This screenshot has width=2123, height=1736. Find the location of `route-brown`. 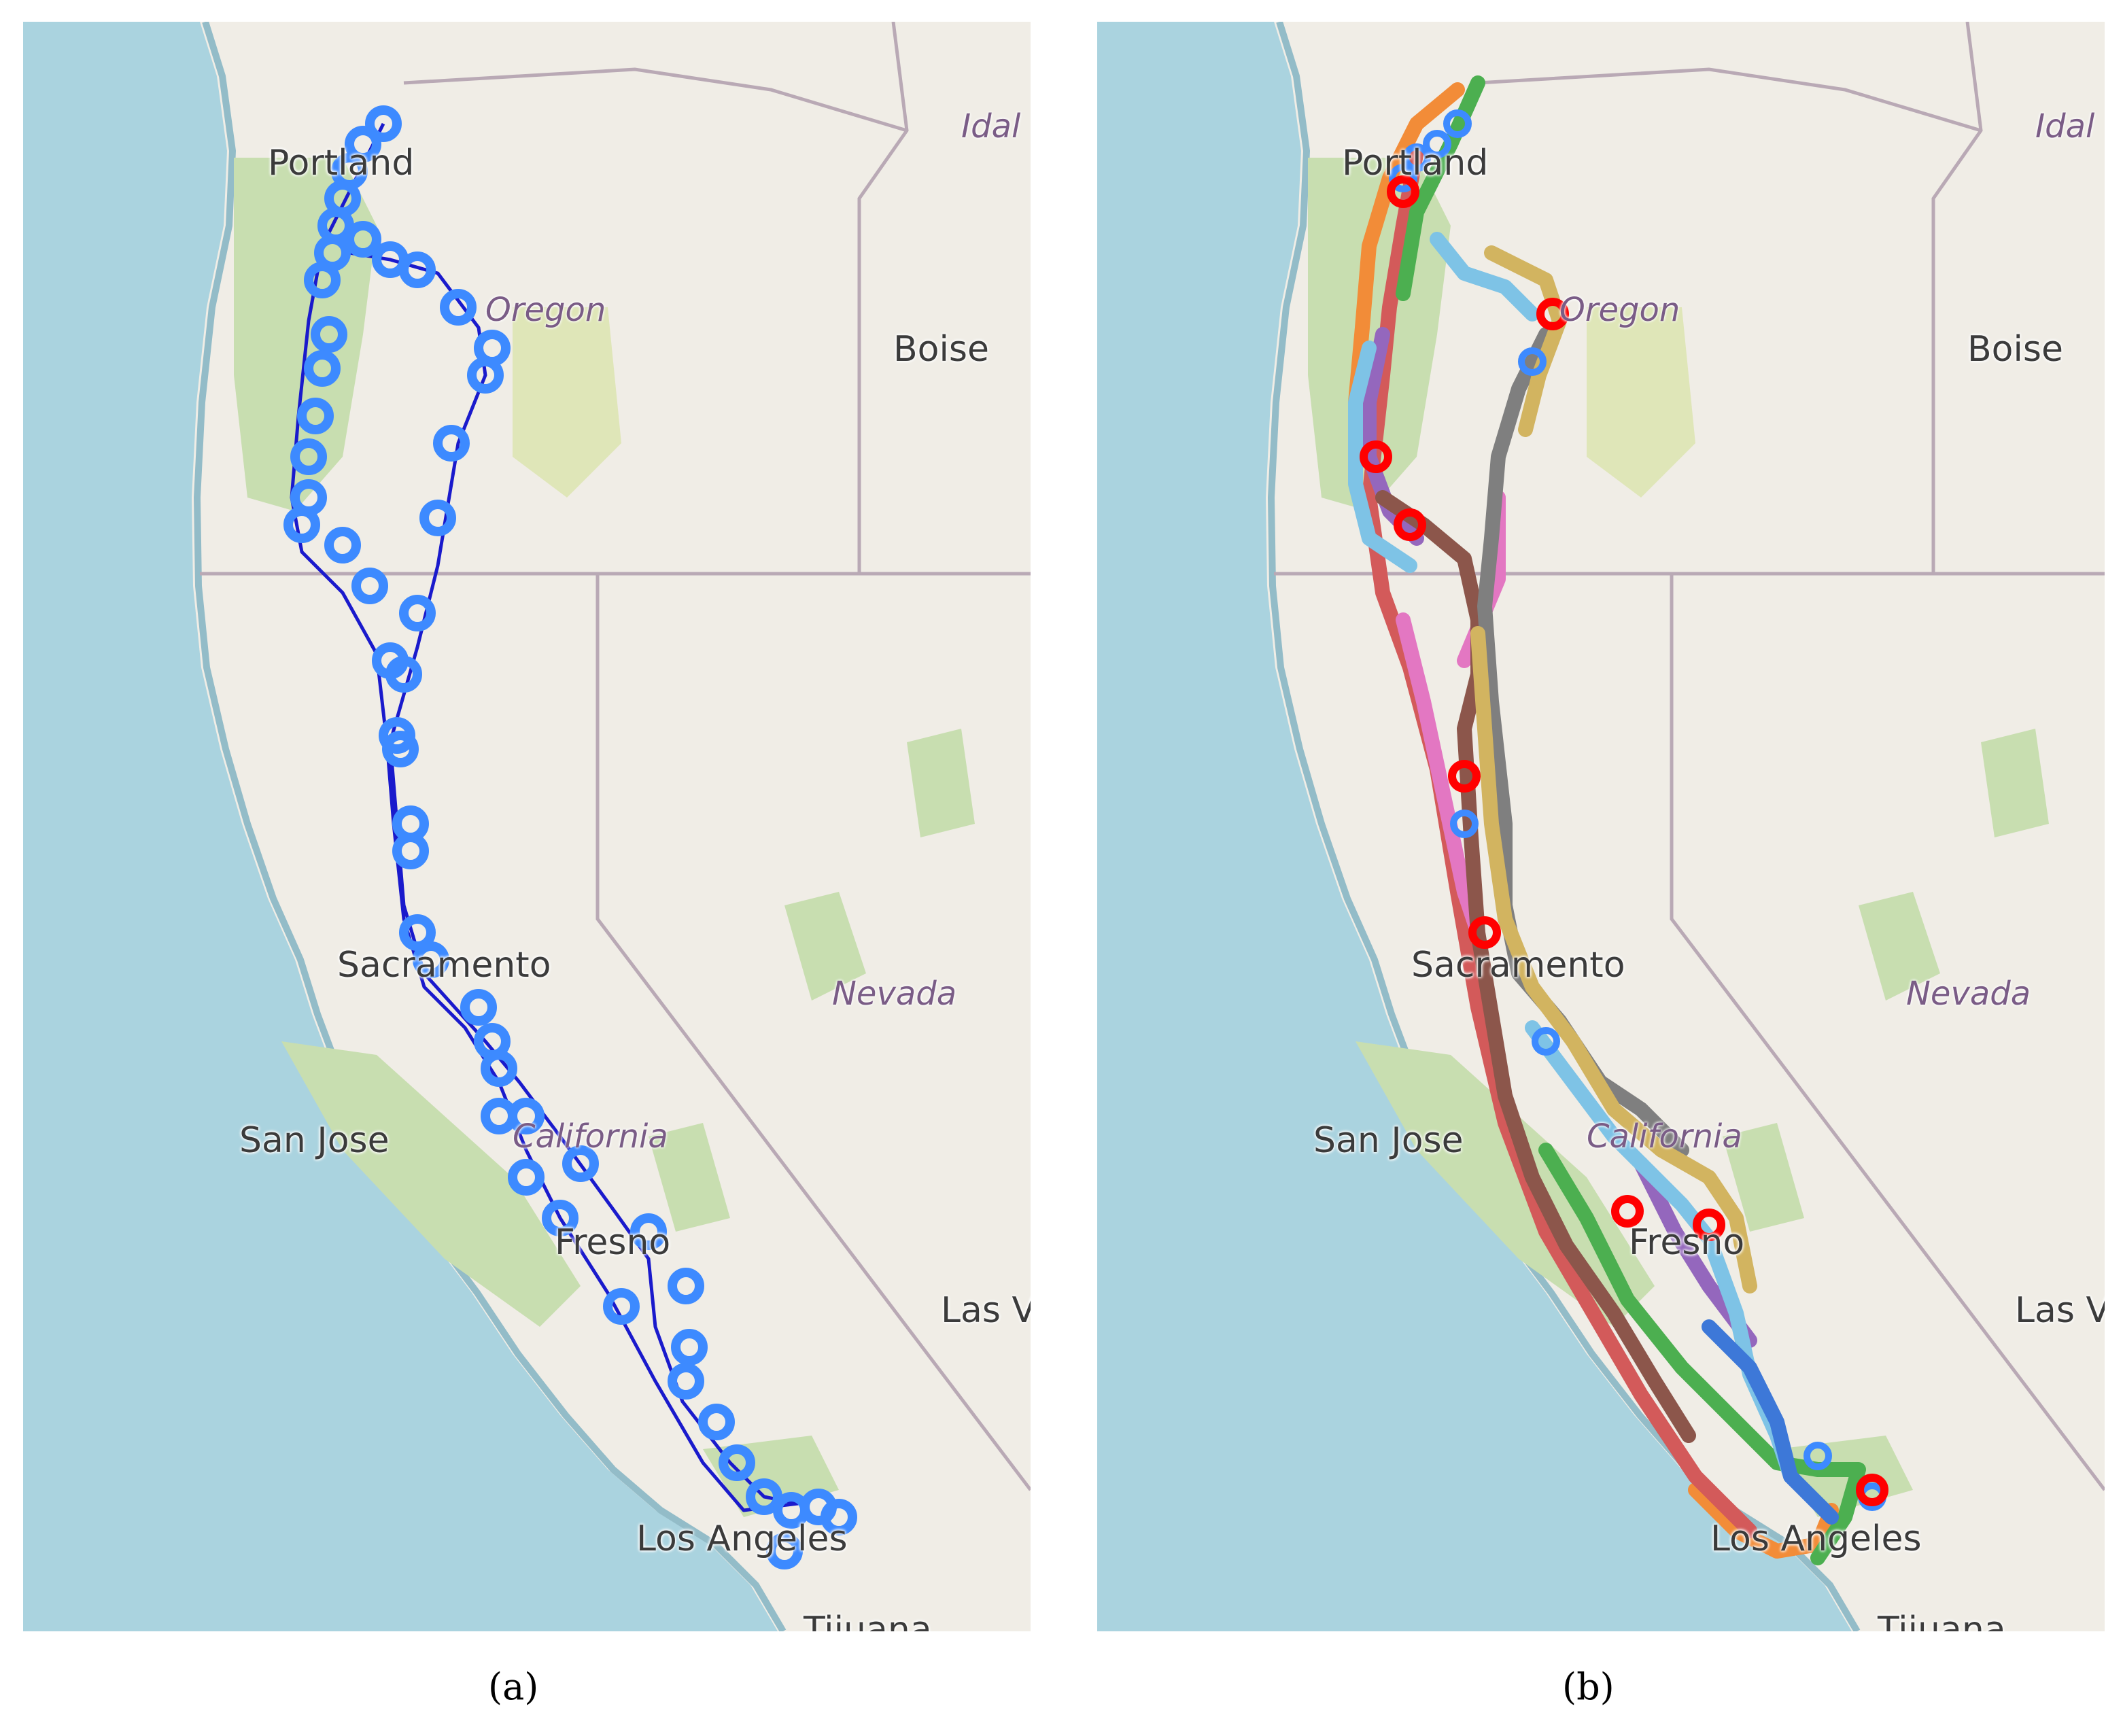

route-brown is located at coordinates (1535, 966).